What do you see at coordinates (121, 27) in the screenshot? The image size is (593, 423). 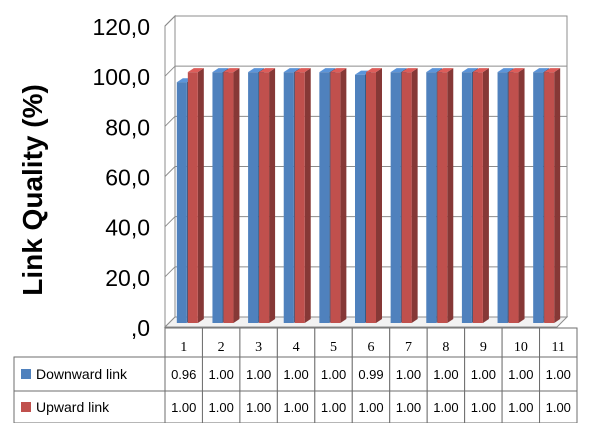 I see `y-tick-label: 120,0` at bounding box center [121, 27].